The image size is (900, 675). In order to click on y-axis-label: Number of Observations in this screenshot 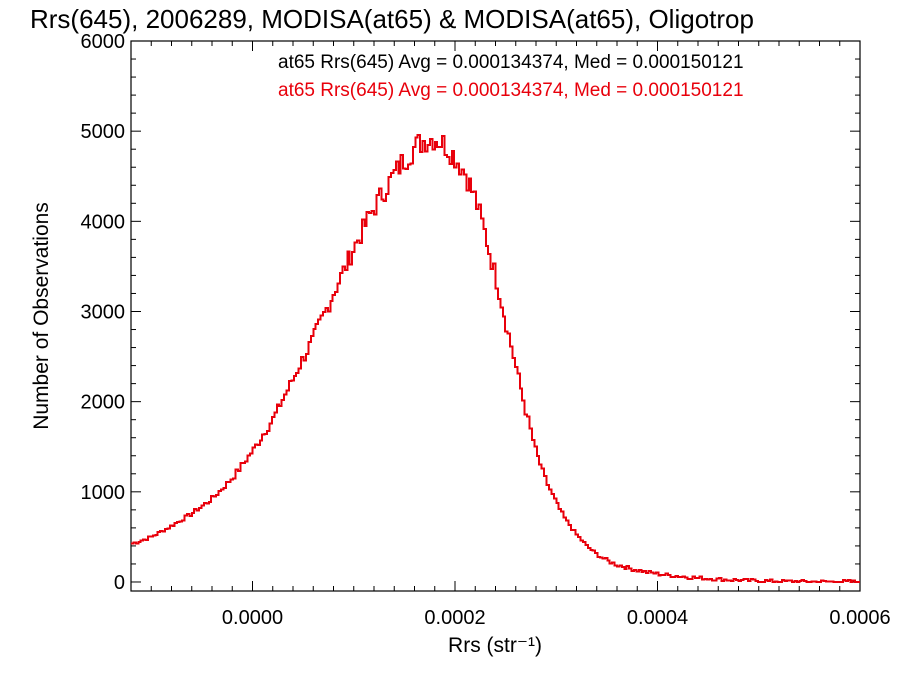, I will do `click(41, 316)`.